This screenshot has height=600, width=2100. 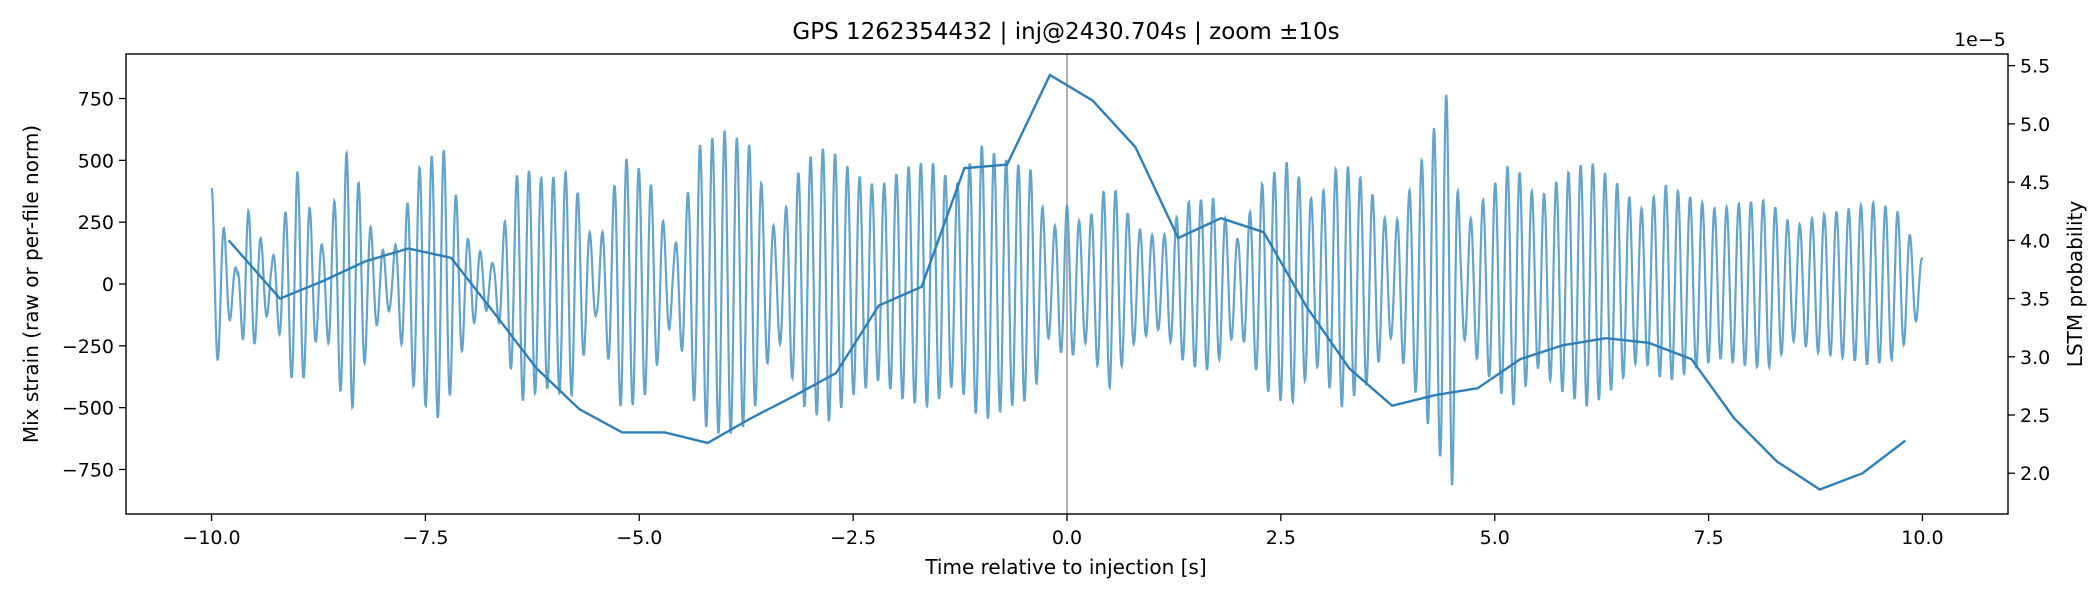 I want to click on right-y-tick-label: 3.5, so click(x=2035, y=300).